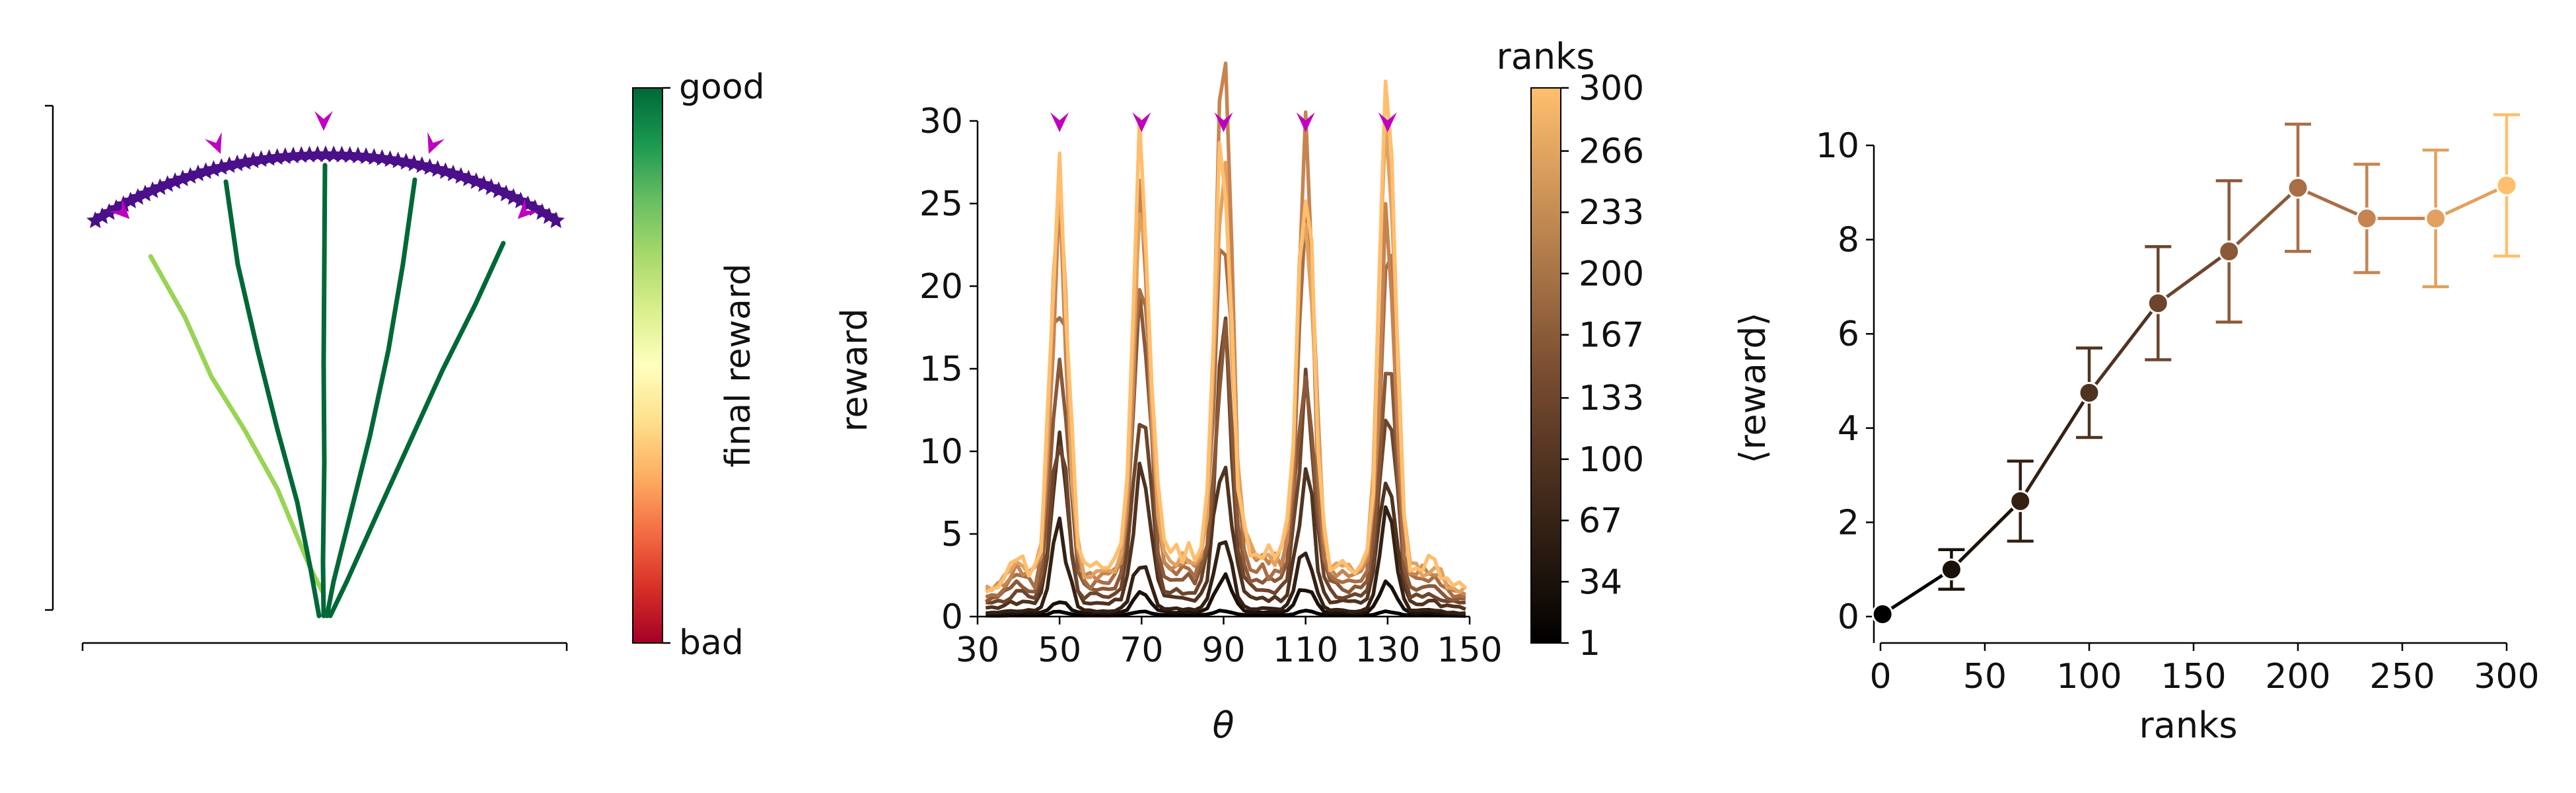  I want to click on trajectory-lines, so click(327, 391).